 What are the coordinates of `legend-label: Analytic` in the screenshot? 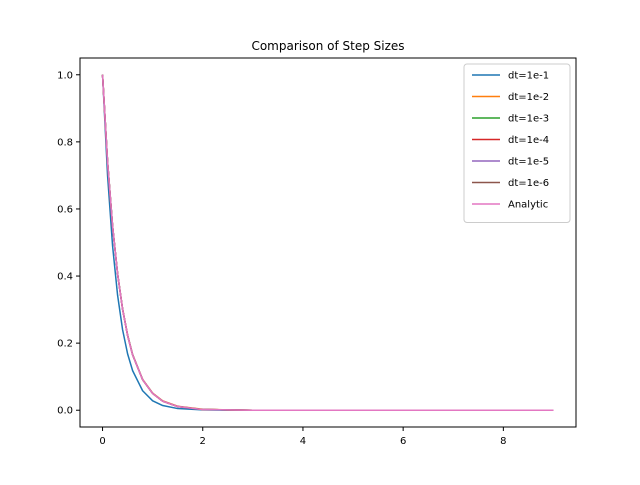 It's located at (528, 205).